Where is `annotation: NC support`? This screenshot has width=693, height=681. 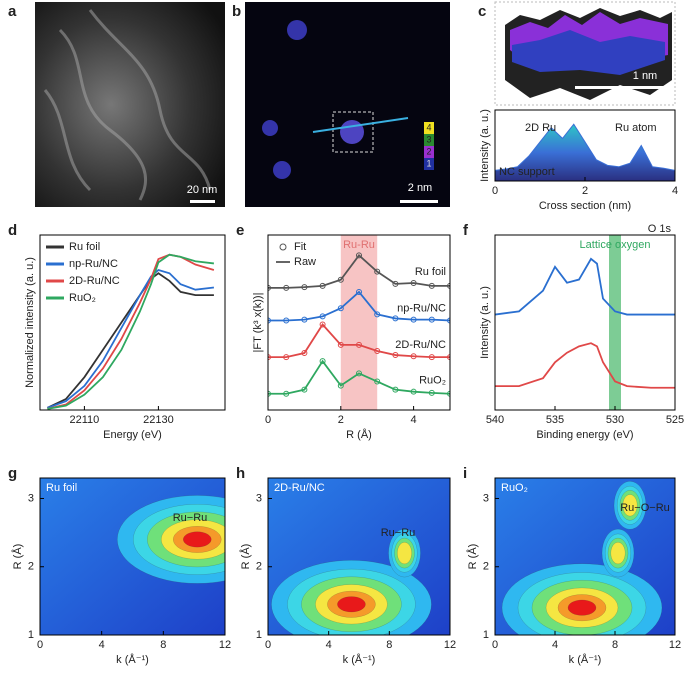 annotation: NC support is located at coordinates (527, 172).